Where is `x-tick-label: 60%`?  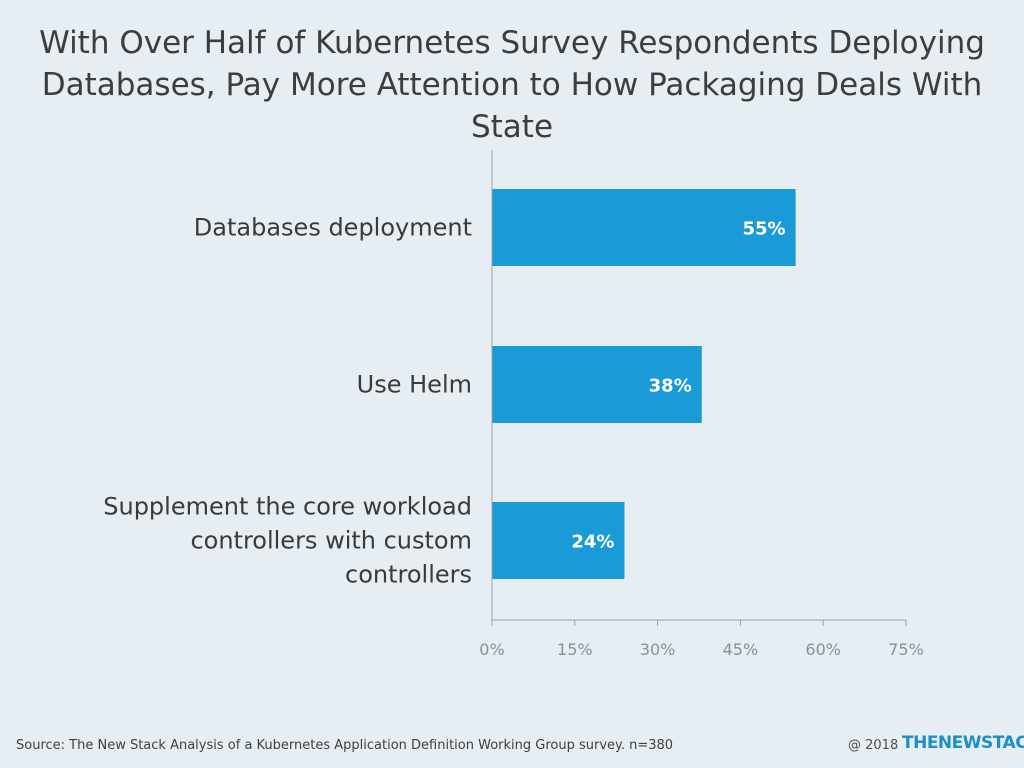 x-tick-label: 60% is located at coordinates (823, 649).